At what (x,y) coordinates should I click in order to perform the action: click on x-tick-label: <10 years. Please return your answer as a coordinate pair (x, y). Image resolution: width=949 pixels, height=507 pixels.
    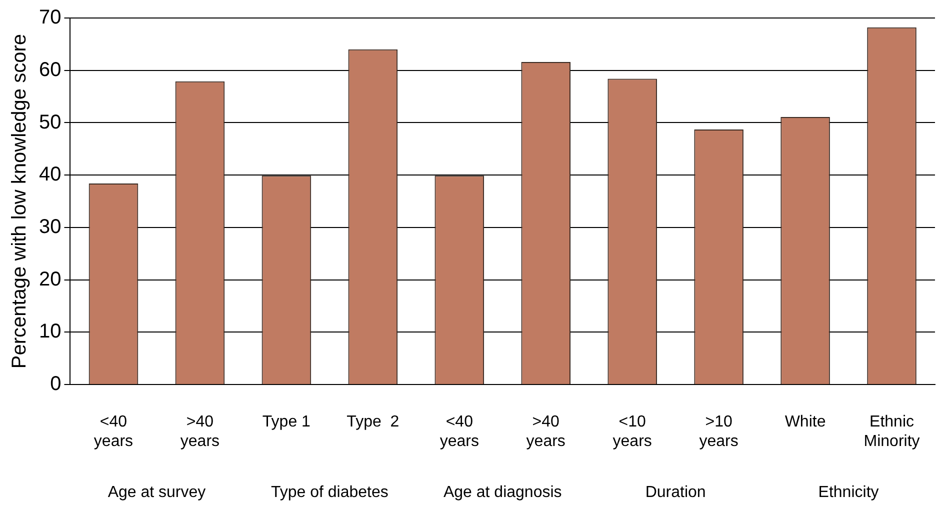
    Looking at the image, I should click on (632, 432).